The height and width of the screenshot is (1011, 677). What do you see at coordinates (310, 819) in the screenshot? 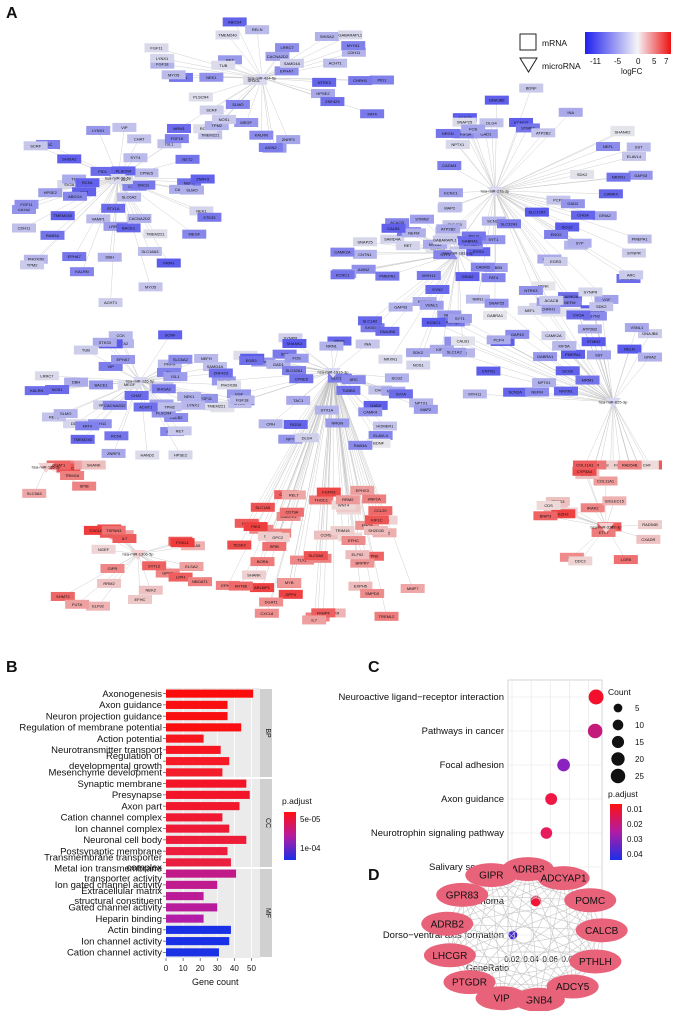
I see `color-legend-tick: 5e-05` at bounding box center [310, 819].